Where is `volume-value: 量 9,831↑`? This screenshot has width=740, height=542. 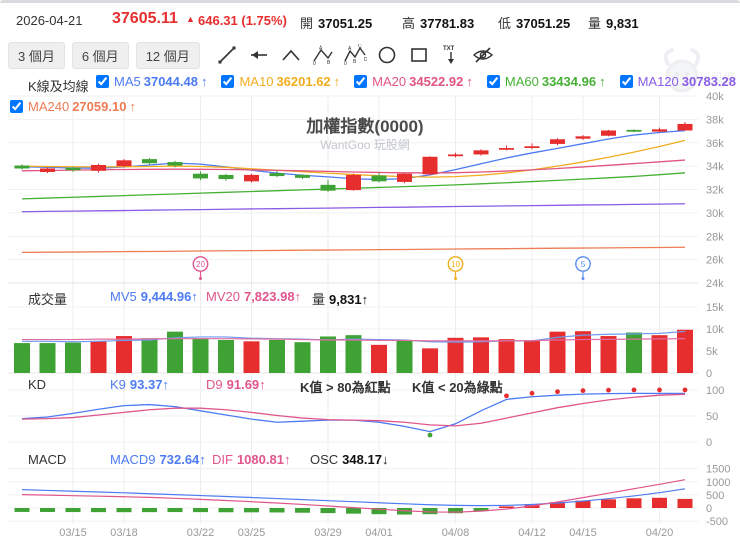 volume-value: 量 9,831↑ is located at coordinates (340, 299).